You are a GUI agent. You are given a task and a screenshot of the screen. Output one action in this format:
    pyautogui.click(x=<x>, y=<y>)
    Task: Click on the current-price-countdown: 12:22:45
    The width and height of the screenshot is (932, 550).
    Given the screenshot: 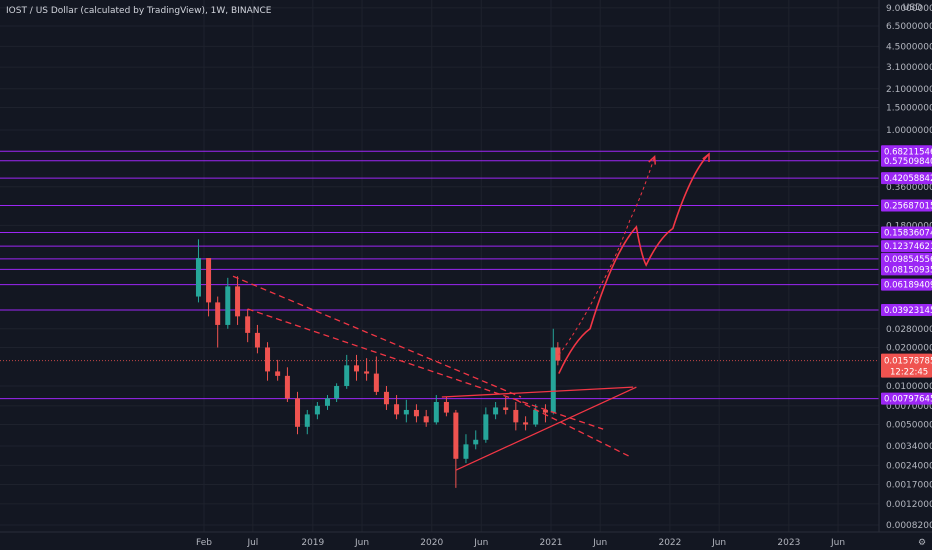 What is the action you would take?
    pyautogui.click(x=909, y=373)
    